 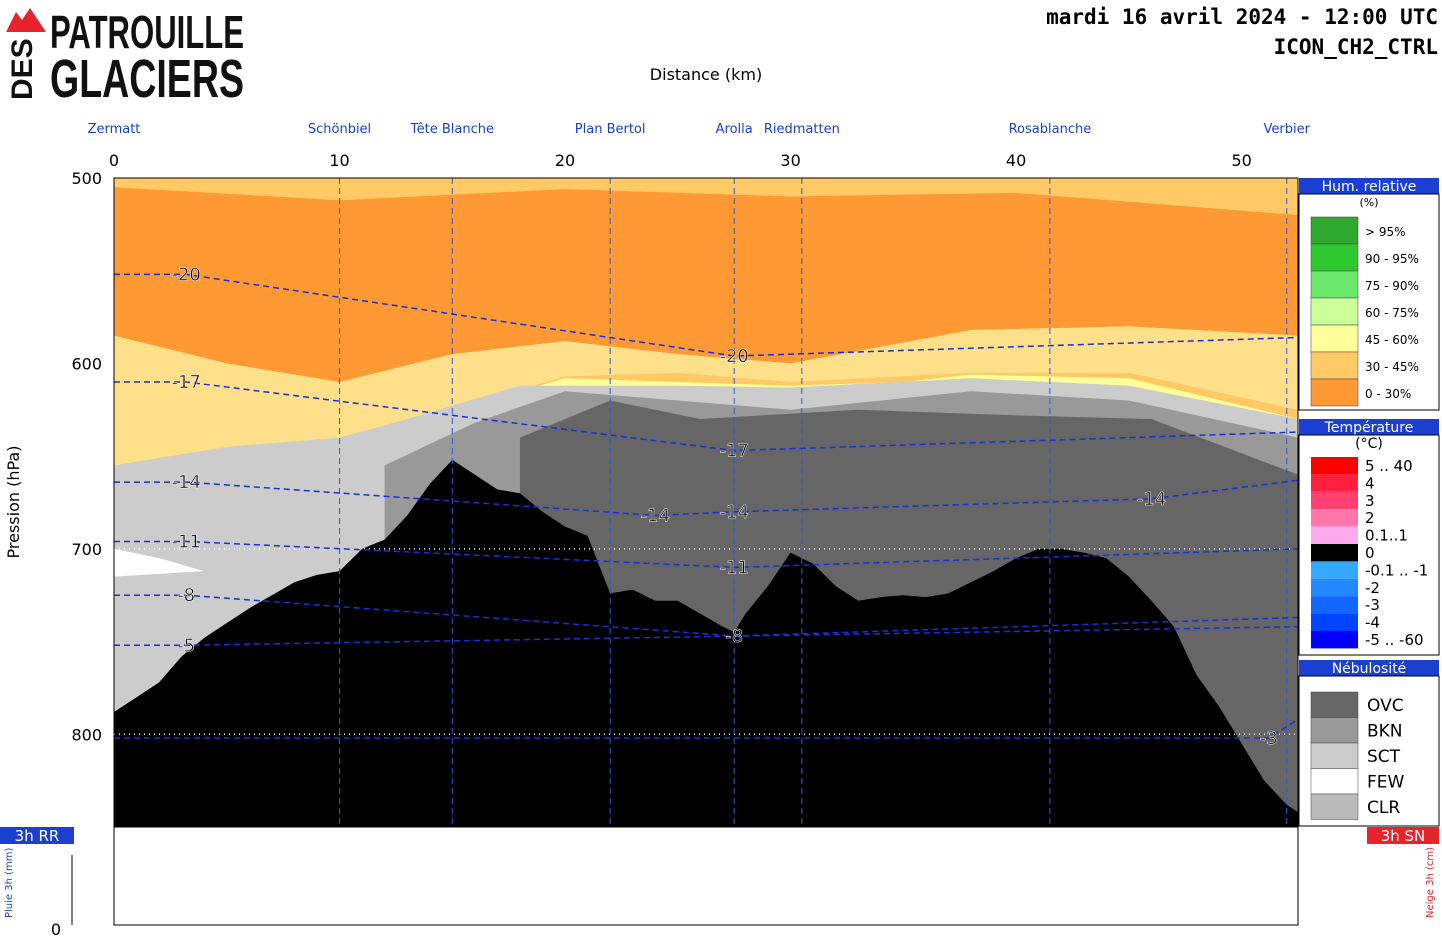 I want to click on contour-label: -5, so click(x=186, y=645).